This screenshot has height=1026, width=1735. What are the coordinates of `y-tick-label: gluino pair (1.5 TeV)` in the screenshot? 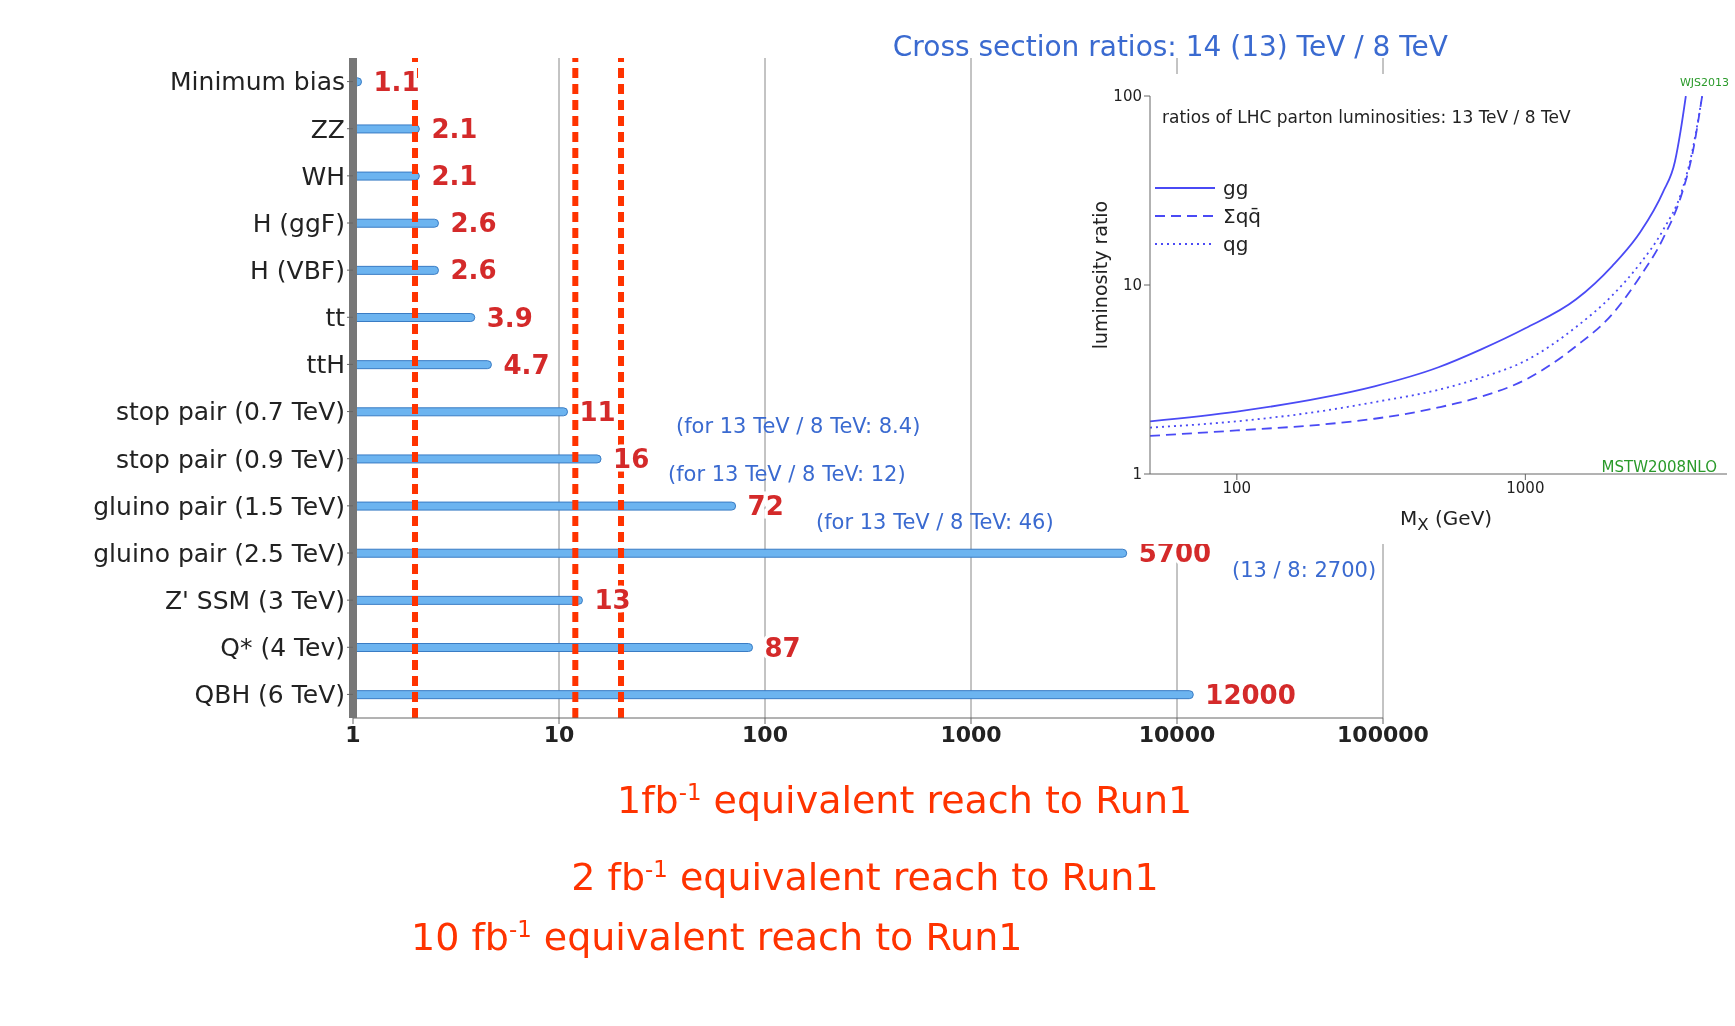 It's located at (219, 506).